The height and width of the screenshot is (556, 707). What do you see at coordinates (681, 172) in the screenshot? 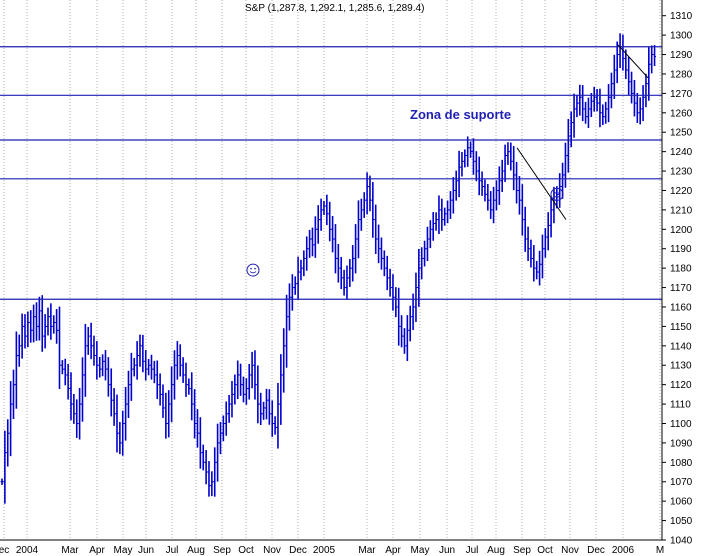
I see `y-tick-label: 1230` at bounding box center [681, 172].